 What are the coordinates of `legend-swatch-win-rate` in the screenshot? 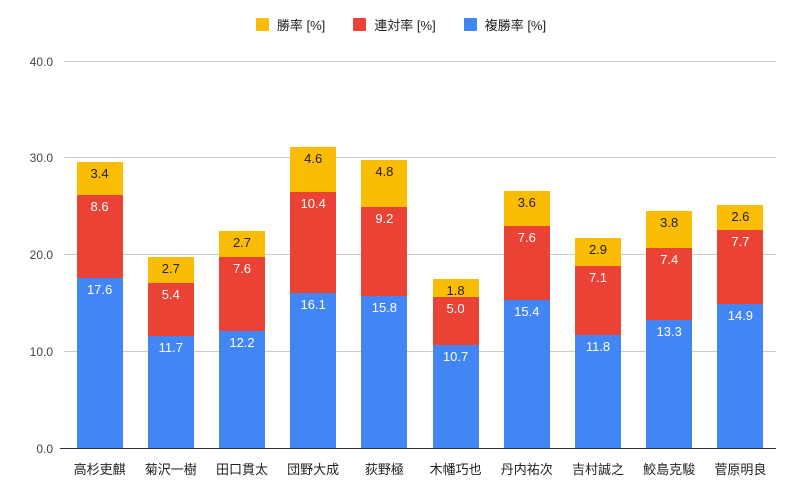 It's located at (262, 24).